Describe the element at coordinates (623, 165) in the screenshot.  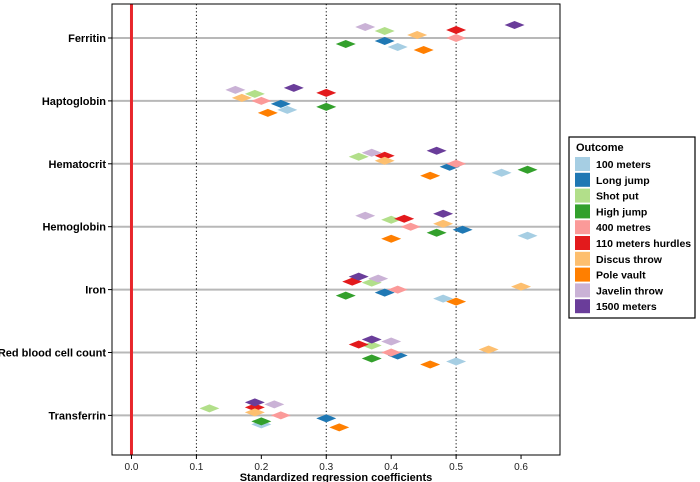
I see `legend-label-0: 100 meters` at that location.